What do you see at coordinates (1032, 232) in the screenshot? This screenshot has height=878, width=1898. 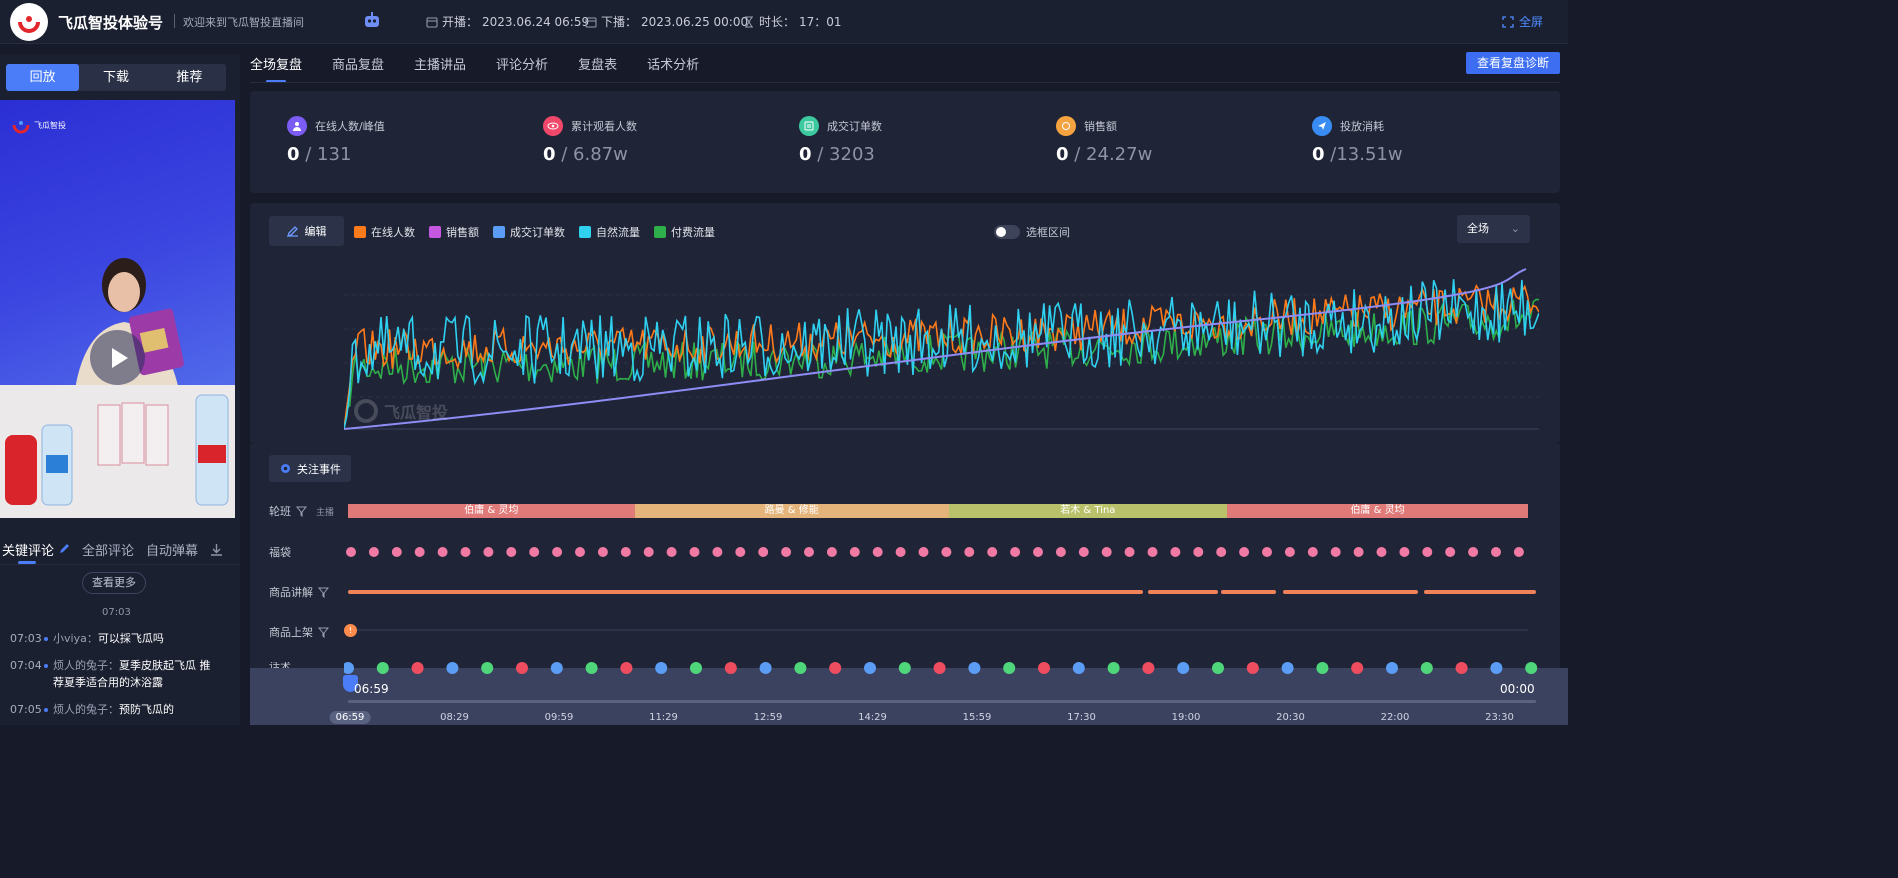 I see `range-select-toggle: 选框区间` at bounding box center [1032, 232].